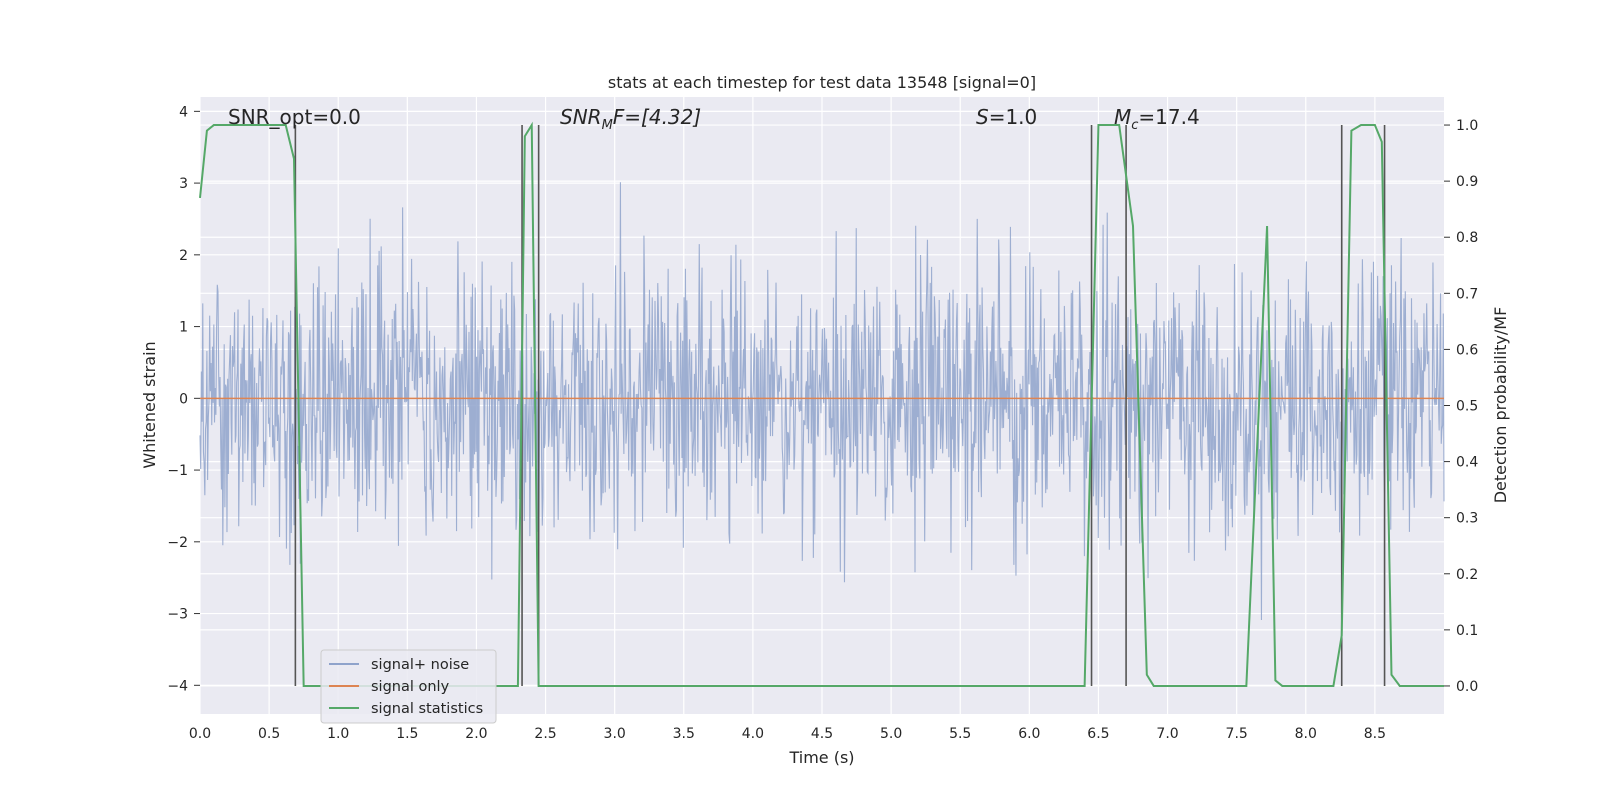 This screenshot has height=805, width=1600. I want to click on annotation-mc-symbol: M, so click(1122, 117).